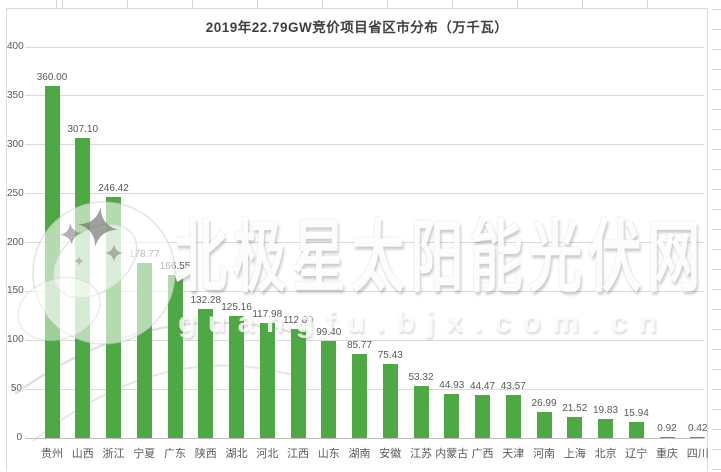 The height and width of the screenshot is (472, 721). I want to click on x-axis-line, so click(364, 438).